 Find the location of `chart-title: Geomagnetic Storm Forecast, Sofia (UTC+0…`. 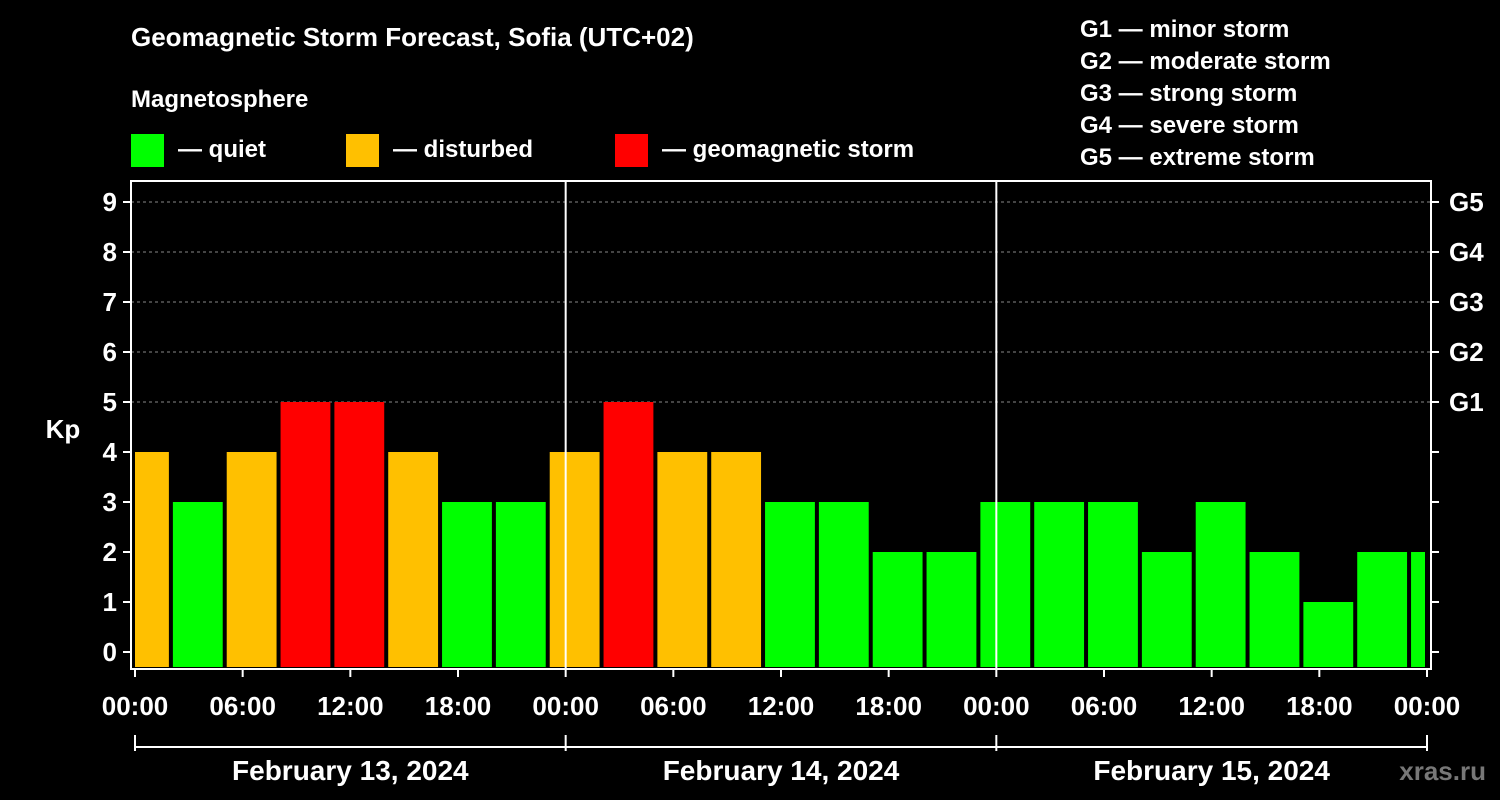

chart-title: Geomagnetic Storm Forecast, Sofia (UTC+0… is located at coordinates (412, 37).